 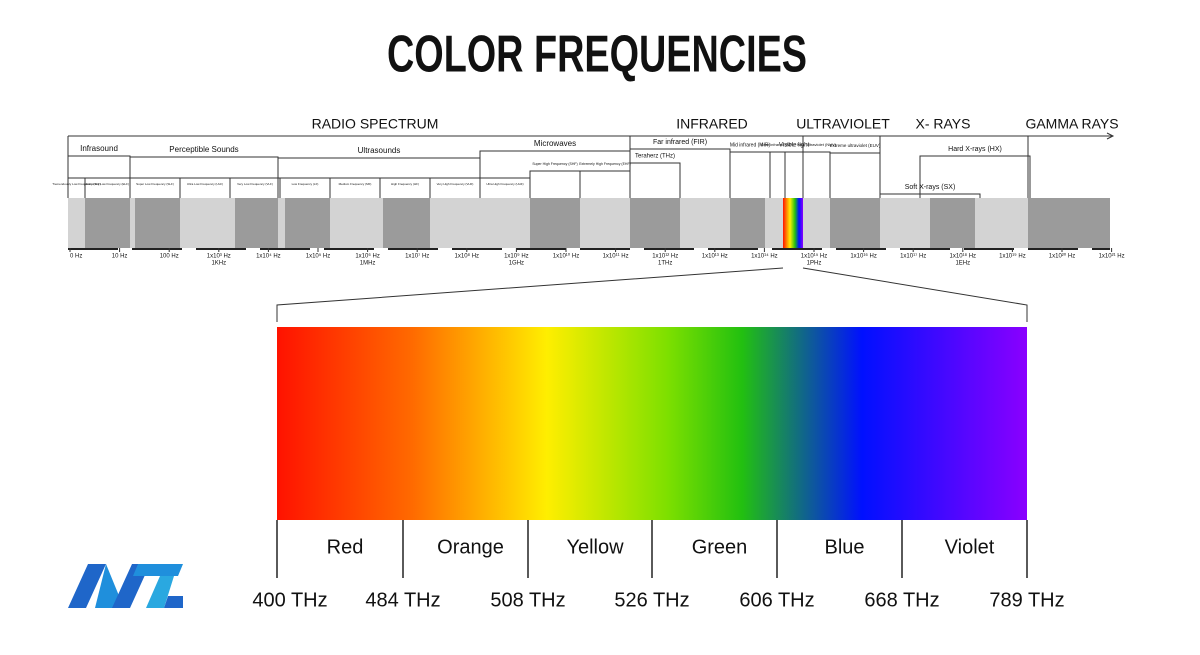 What do you see at coordinates (255, 184) in the screenshot?
I see `band-label: Very Low Frequency (VLF)` at bounding box center [255, 184].